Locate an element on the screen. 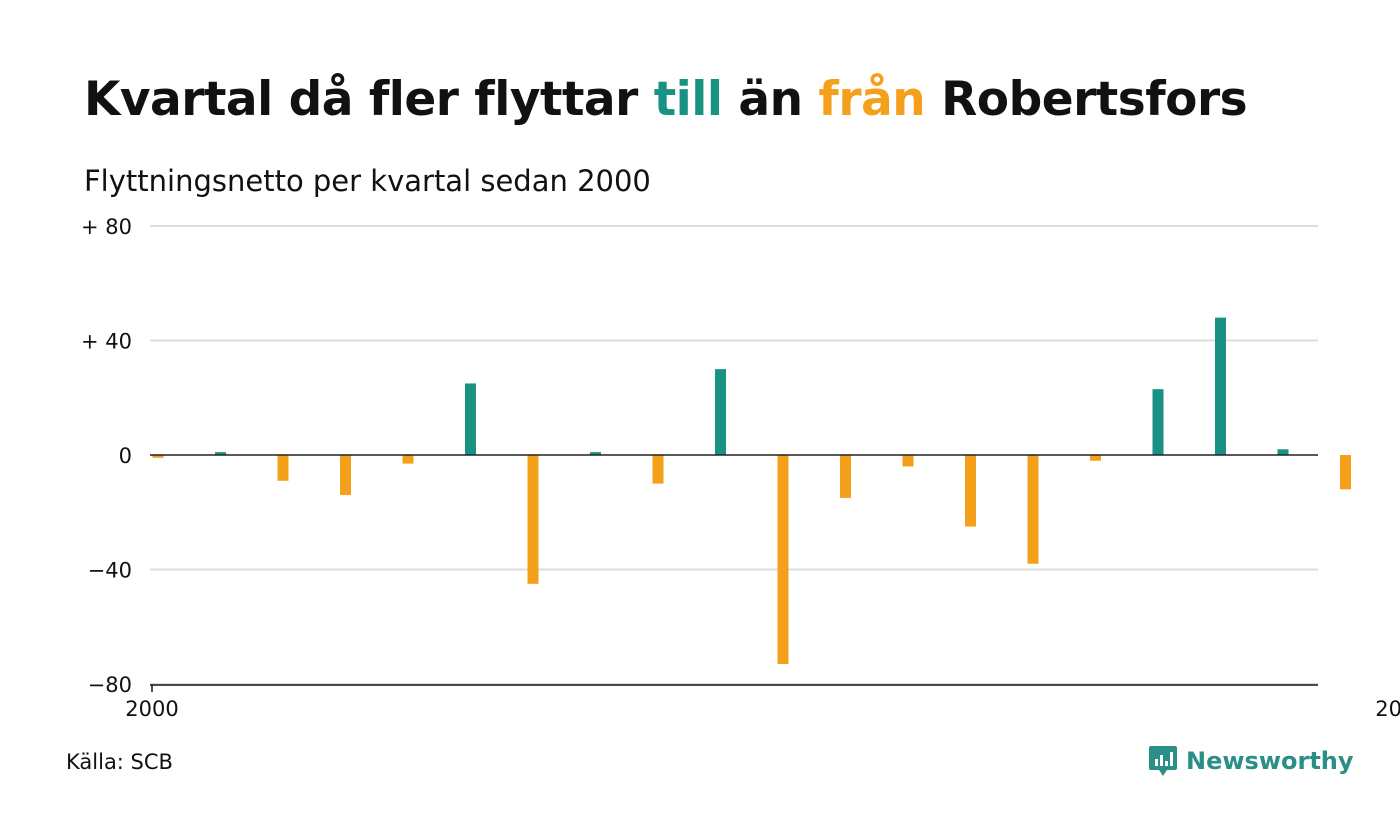 The width and height of the screenshot is (1400, 840). title-part-2: än is located at coordinates (770, 99).